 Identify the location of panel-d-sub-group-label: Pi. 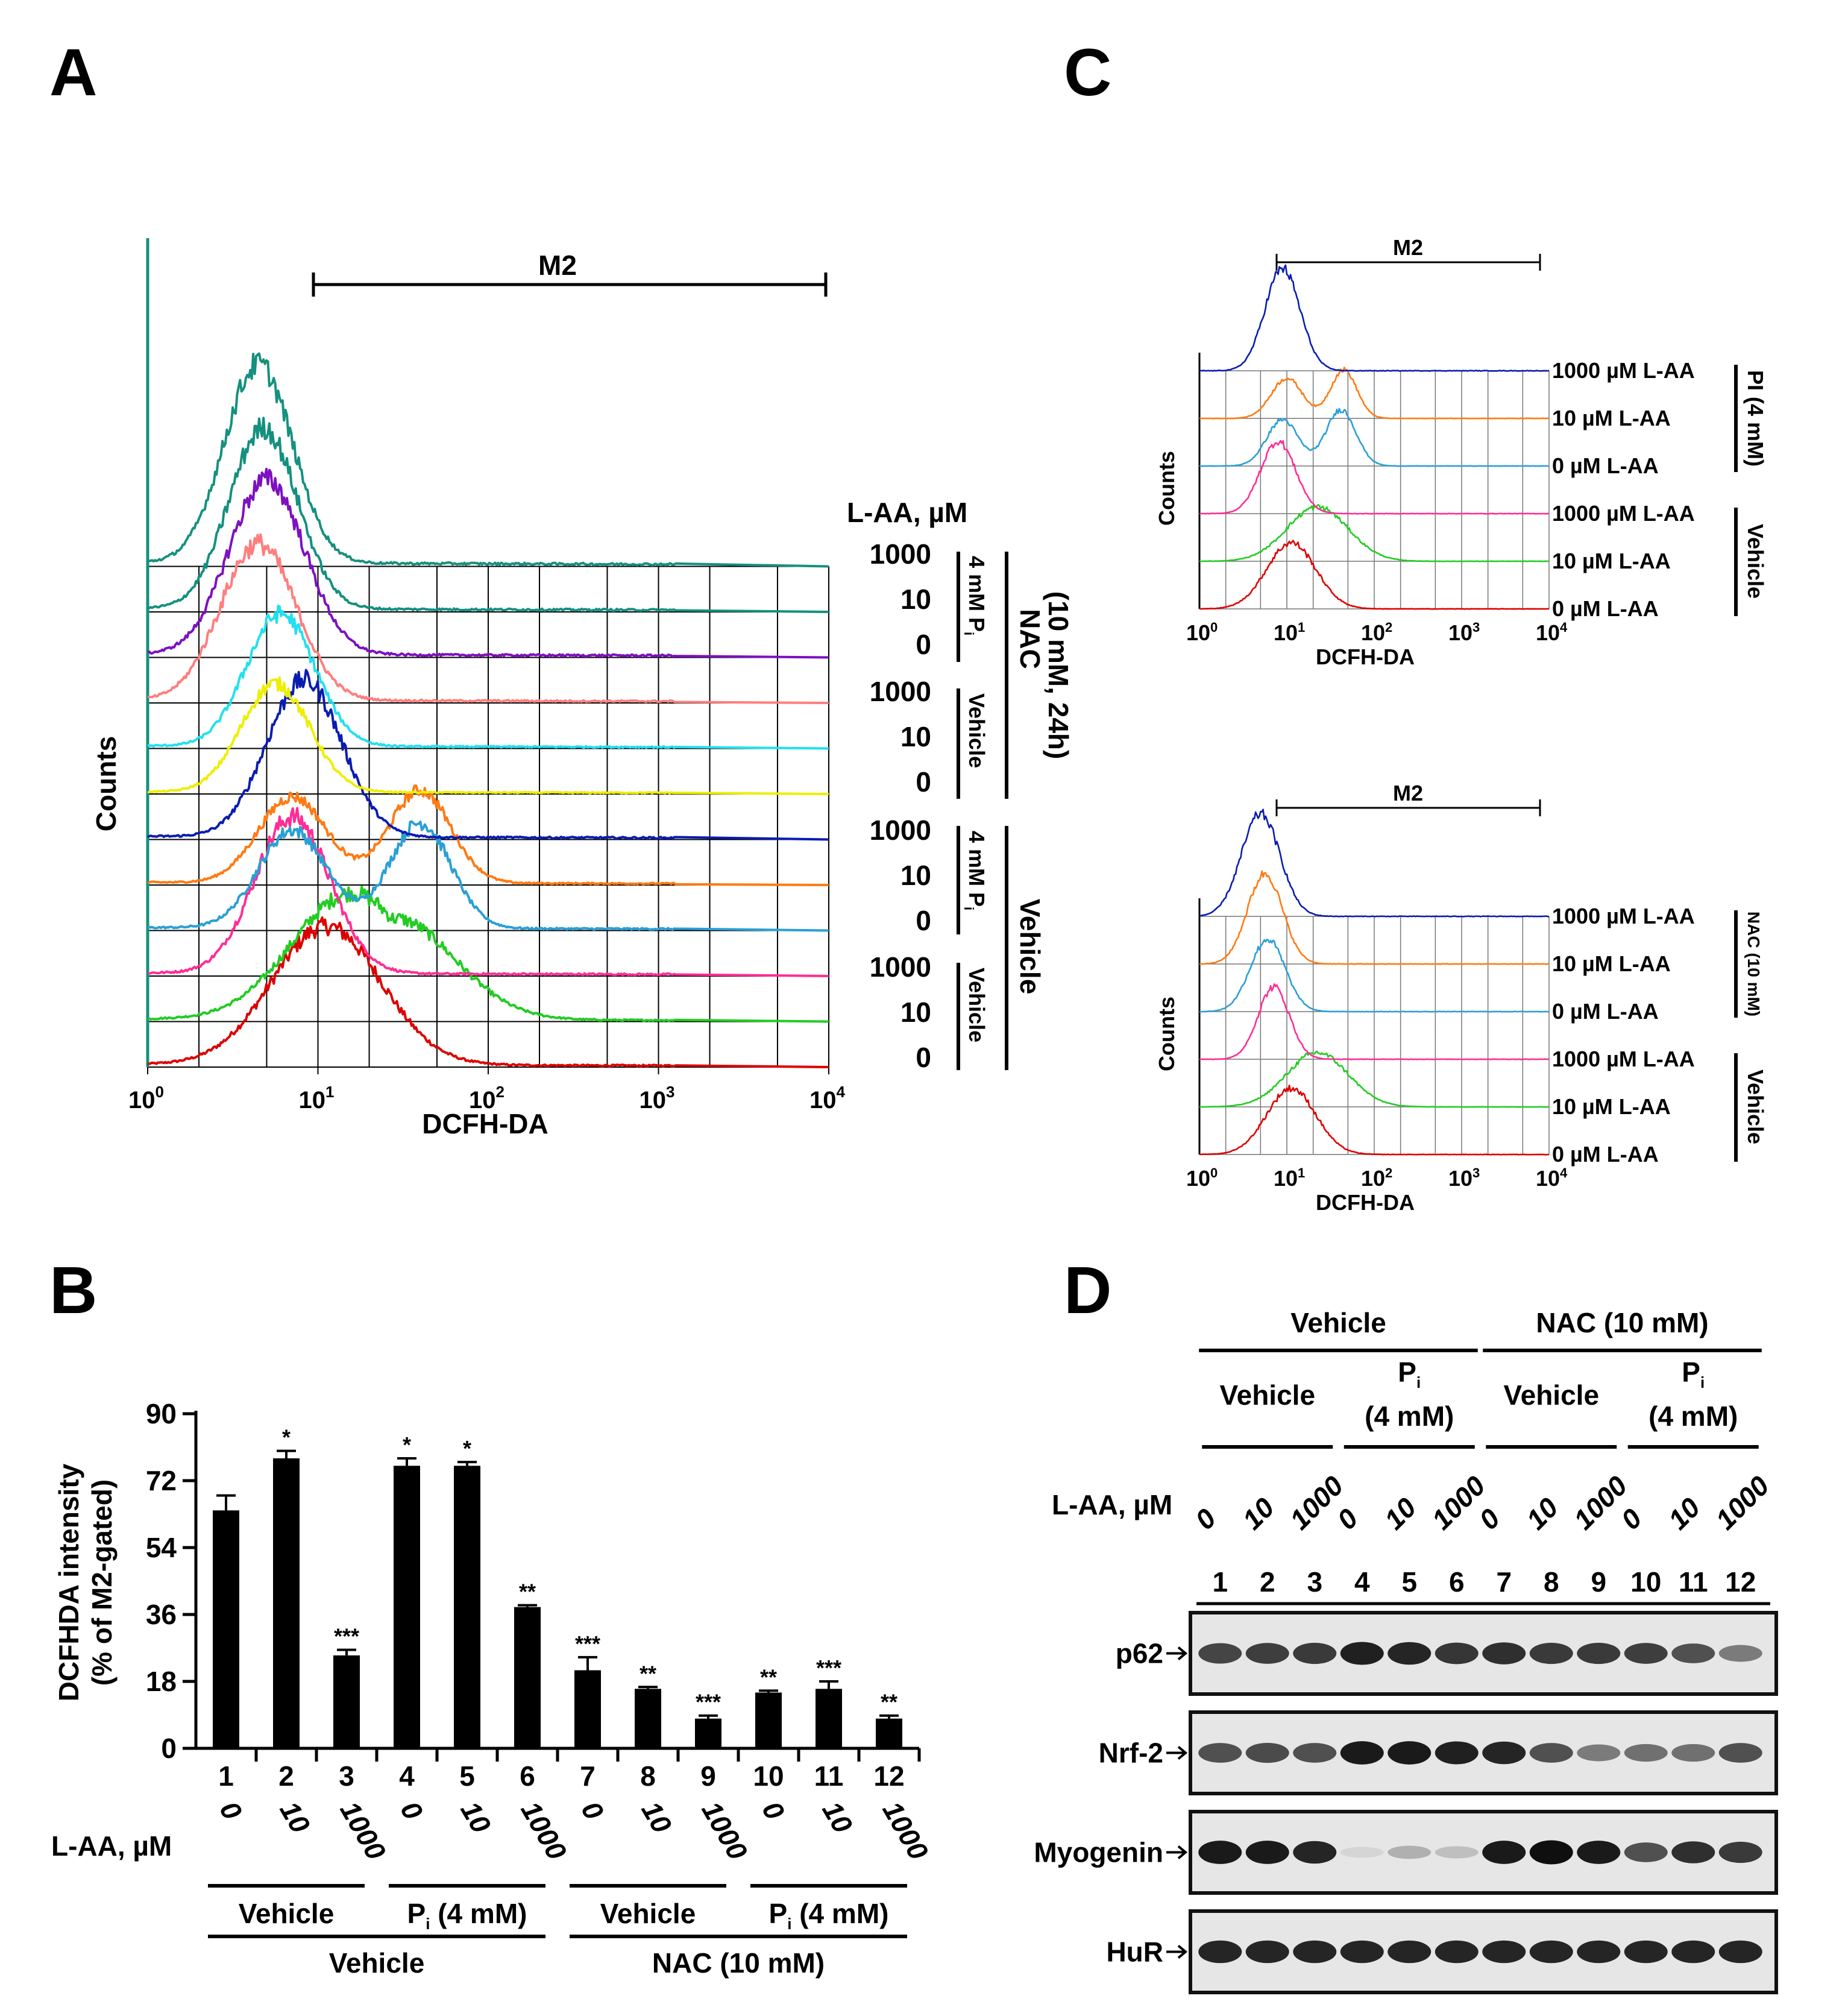
(1409, 1374).